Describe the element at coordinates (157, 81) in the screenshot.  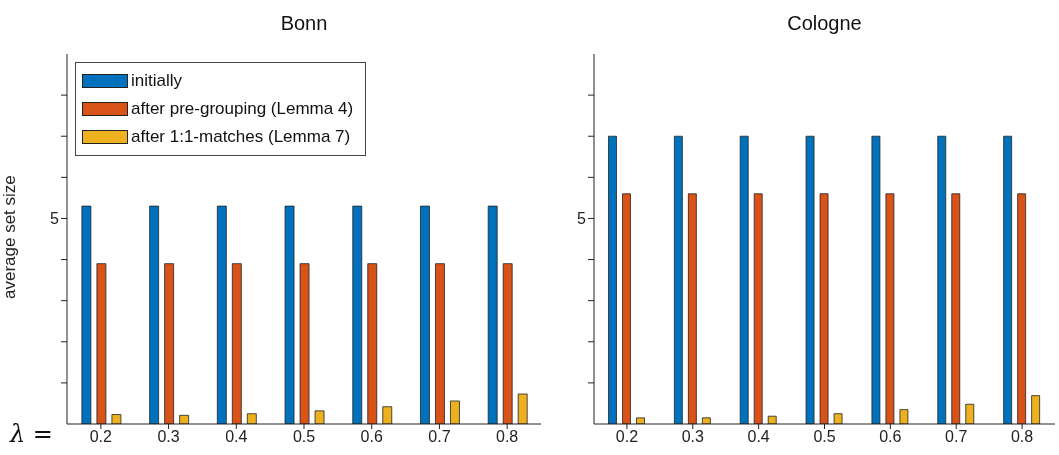
I see `legend-label: initially` at that location.